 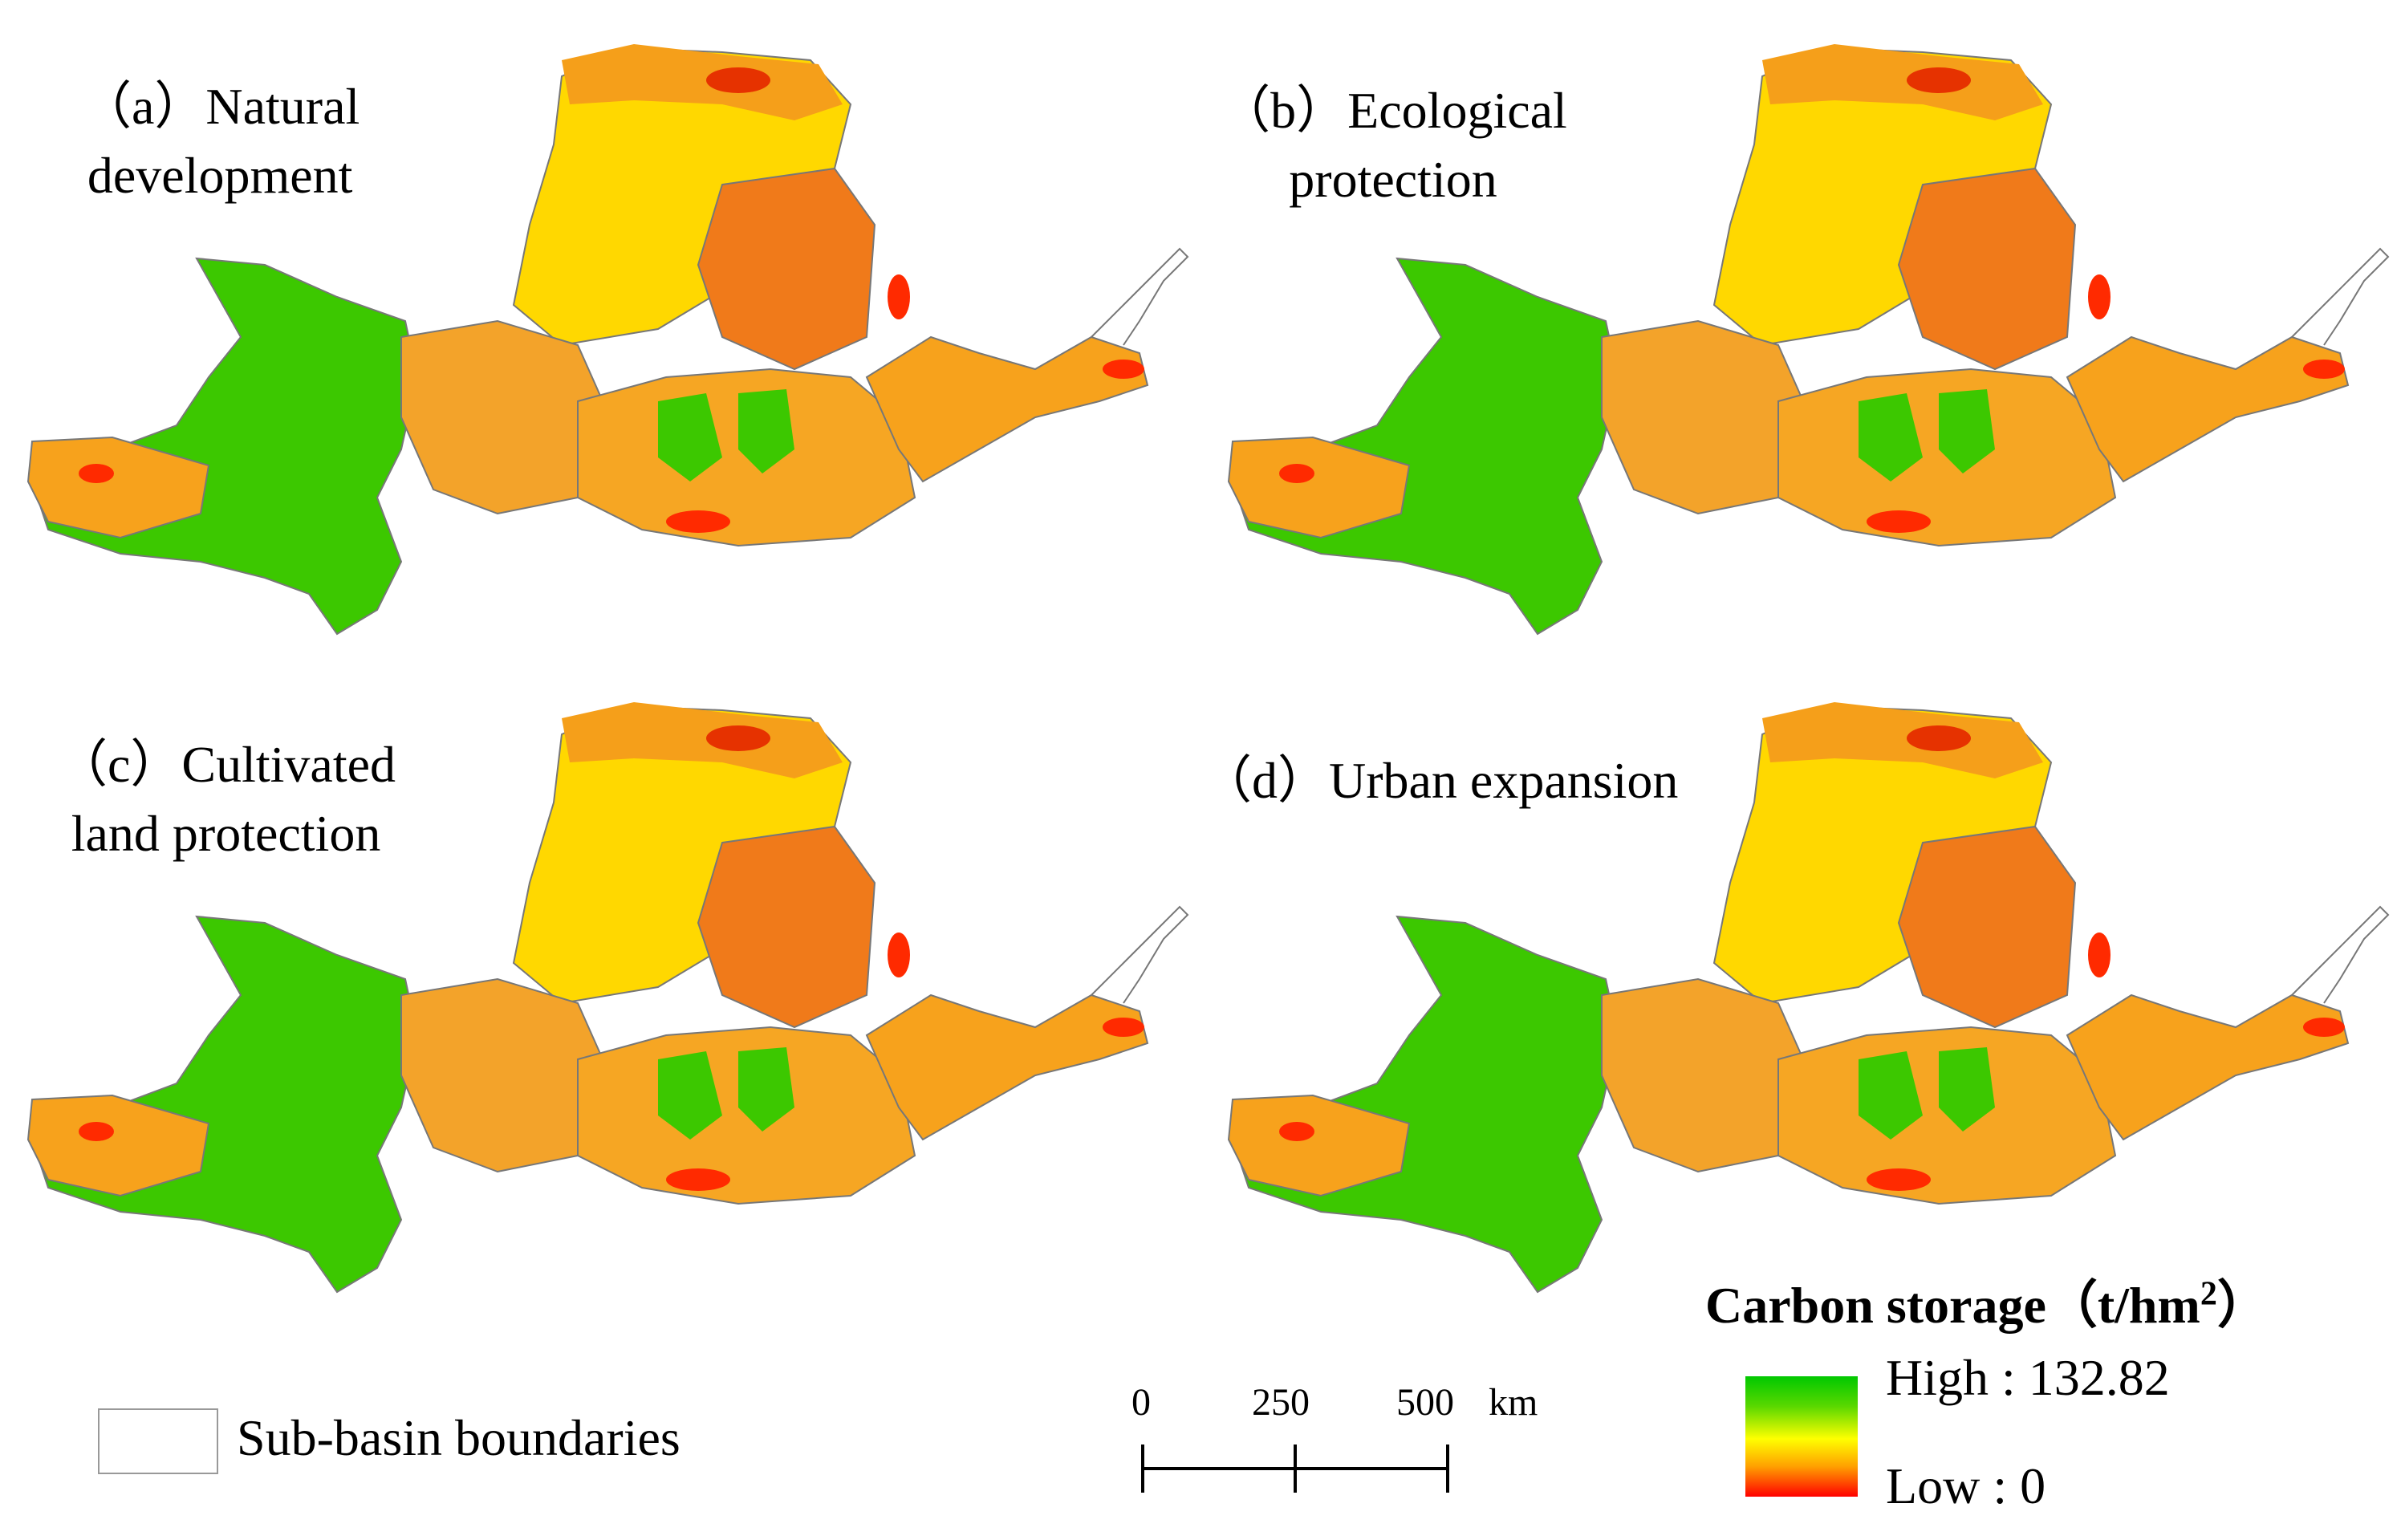 What do you see at coordinates (1141, 1403) in the screenshot?
I see `scale-tick-0: 0` at bounding box center [1141, 1403].